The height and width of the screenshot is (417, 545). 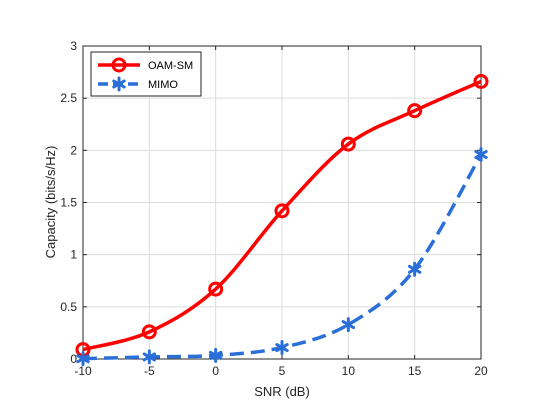 What do you see at coordinates (349, 371) in the screenshot?
I see `x-tick-label: 10` at bounding box center [349, 371].